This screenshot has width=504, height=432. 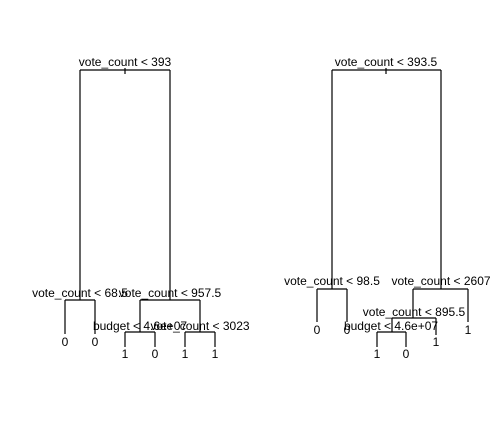 What do you see at coordinates (140, 326) in the screenshot?
I see `left-r1l-label: budget < 4.6e+07` at bounding box center [140, 326].